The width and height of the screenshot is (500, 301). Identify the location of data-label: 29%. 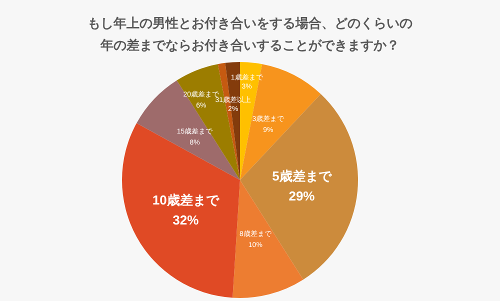
(302, 196).